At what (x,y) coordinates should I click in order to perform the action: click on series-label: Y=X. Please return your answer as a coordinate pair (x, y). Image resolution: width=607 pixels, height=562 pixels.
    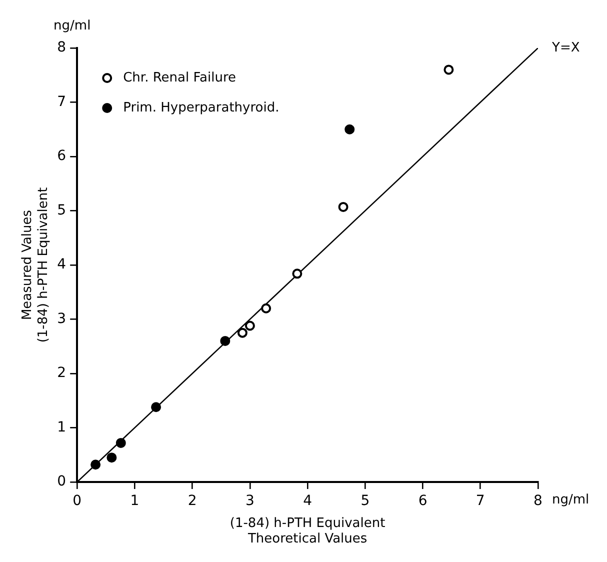
    Looking at the image, I should click on (565, 48).